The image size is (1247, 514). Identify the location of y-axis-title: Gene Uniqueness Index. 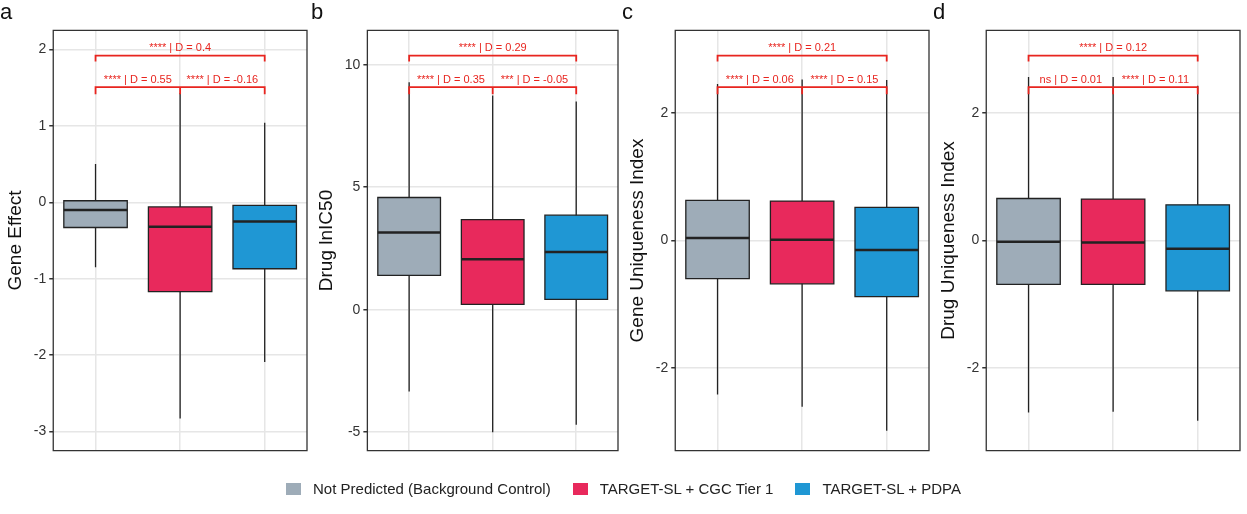
(636, 240).